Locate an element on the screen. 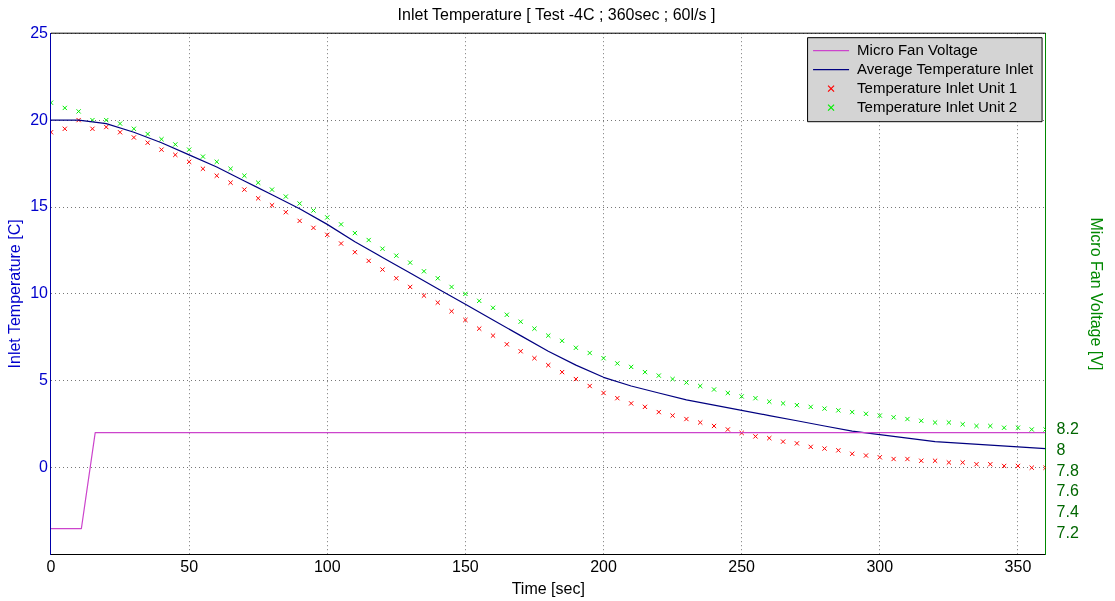  x-tick-label: 300 is located at coordinates (880, 566).